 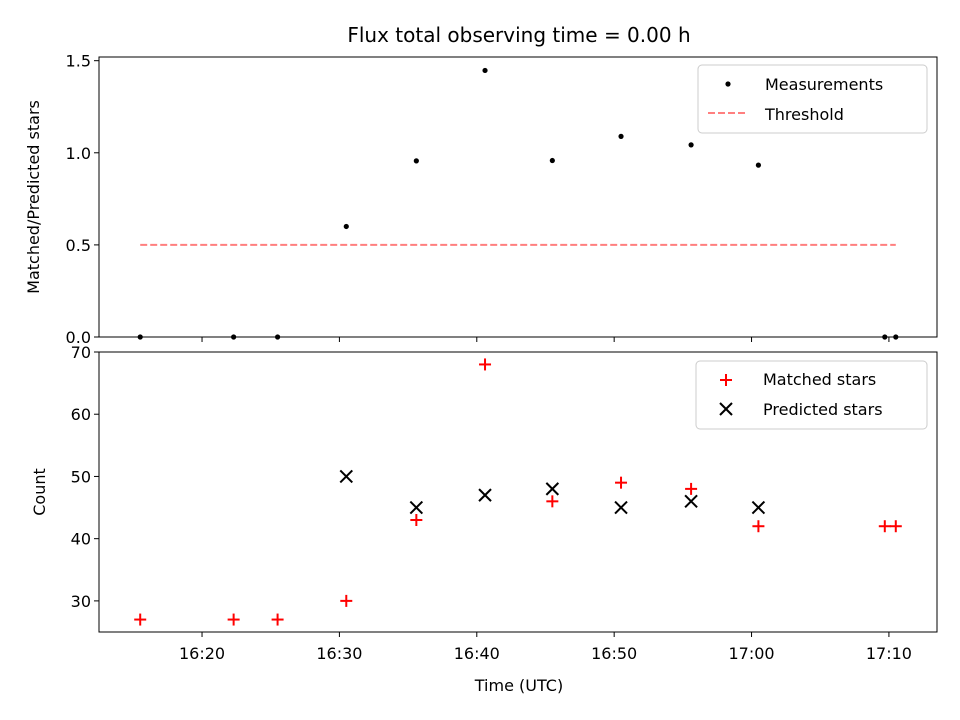 I want to click on bottom-y-tick-label: 60, so click(x=81, y=414).